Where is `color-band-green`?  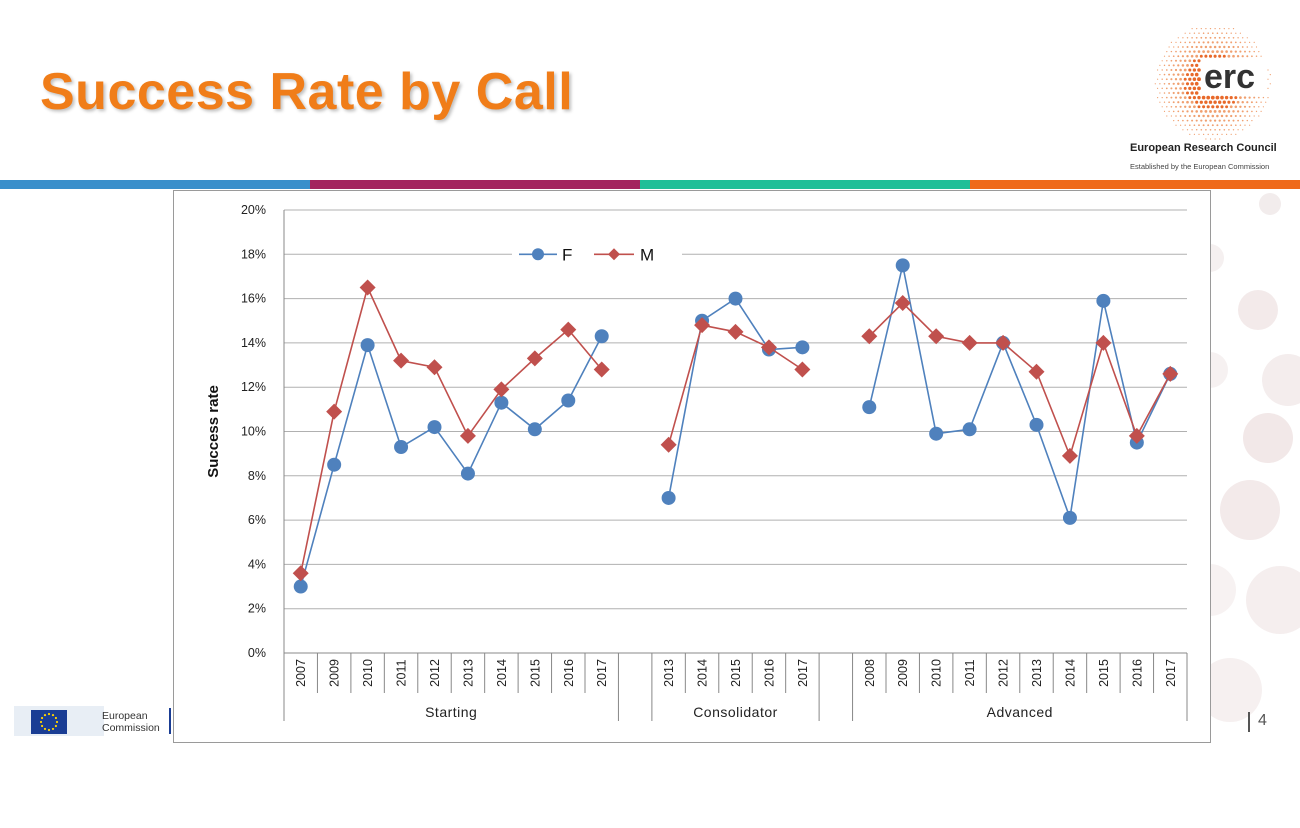
color-band-green is located at coordinates (805, 184).